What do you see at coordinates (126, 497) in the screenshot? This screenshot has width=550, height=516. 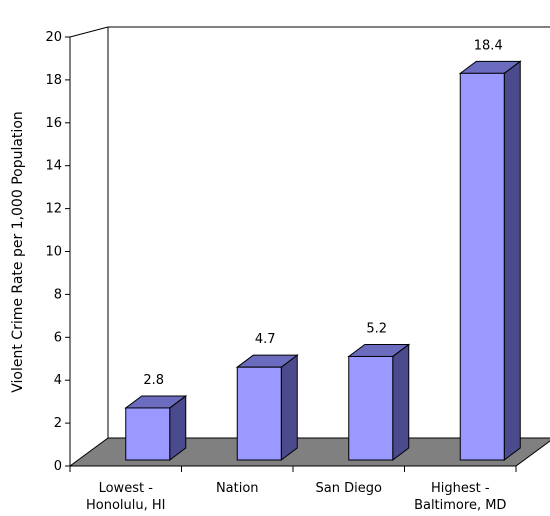 I see `x-category-label: Lowest - Honolulu, HI` at bounding box center [126, 497].